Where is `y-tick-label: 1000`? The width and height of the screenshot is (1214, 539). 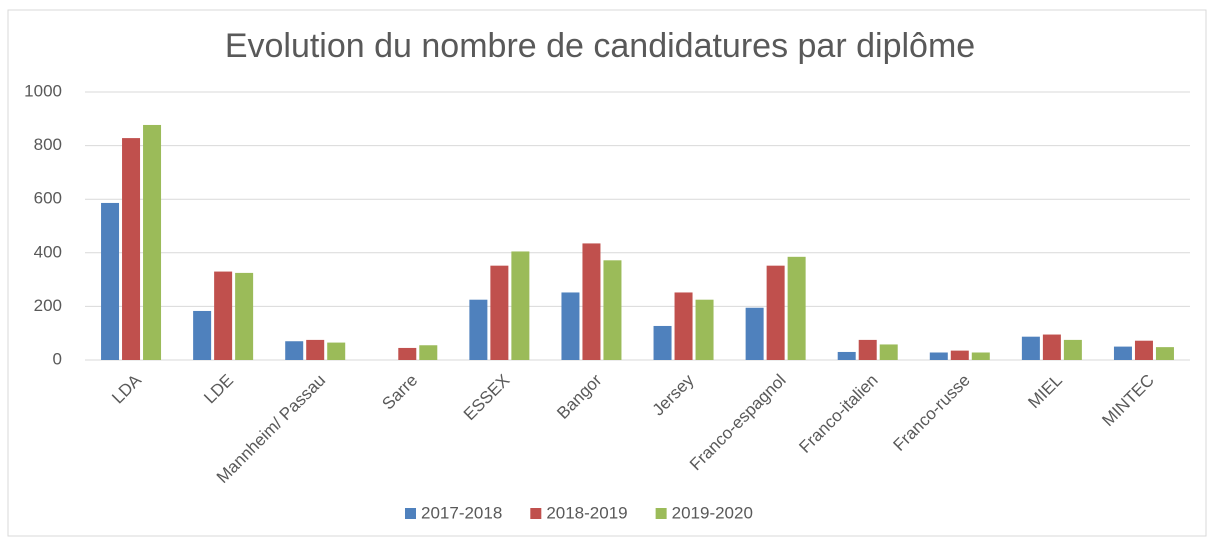 y-tick-label: 1000 is located at coordinates (43, 90).